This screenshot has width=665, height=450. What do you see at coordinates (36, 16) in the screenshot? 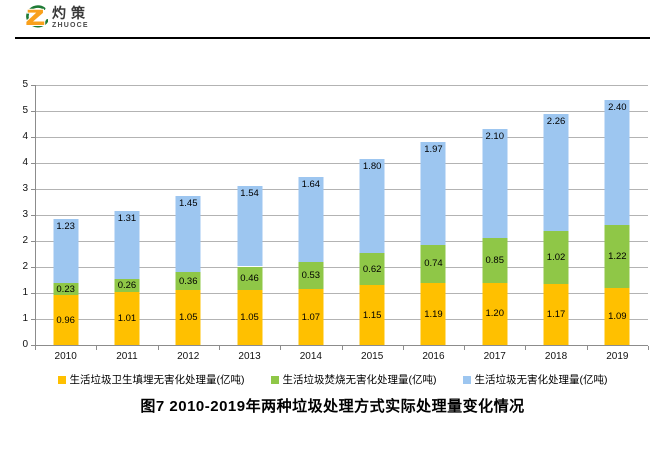
I see `z-swoosh-icon` at bounding box center [36, 16].